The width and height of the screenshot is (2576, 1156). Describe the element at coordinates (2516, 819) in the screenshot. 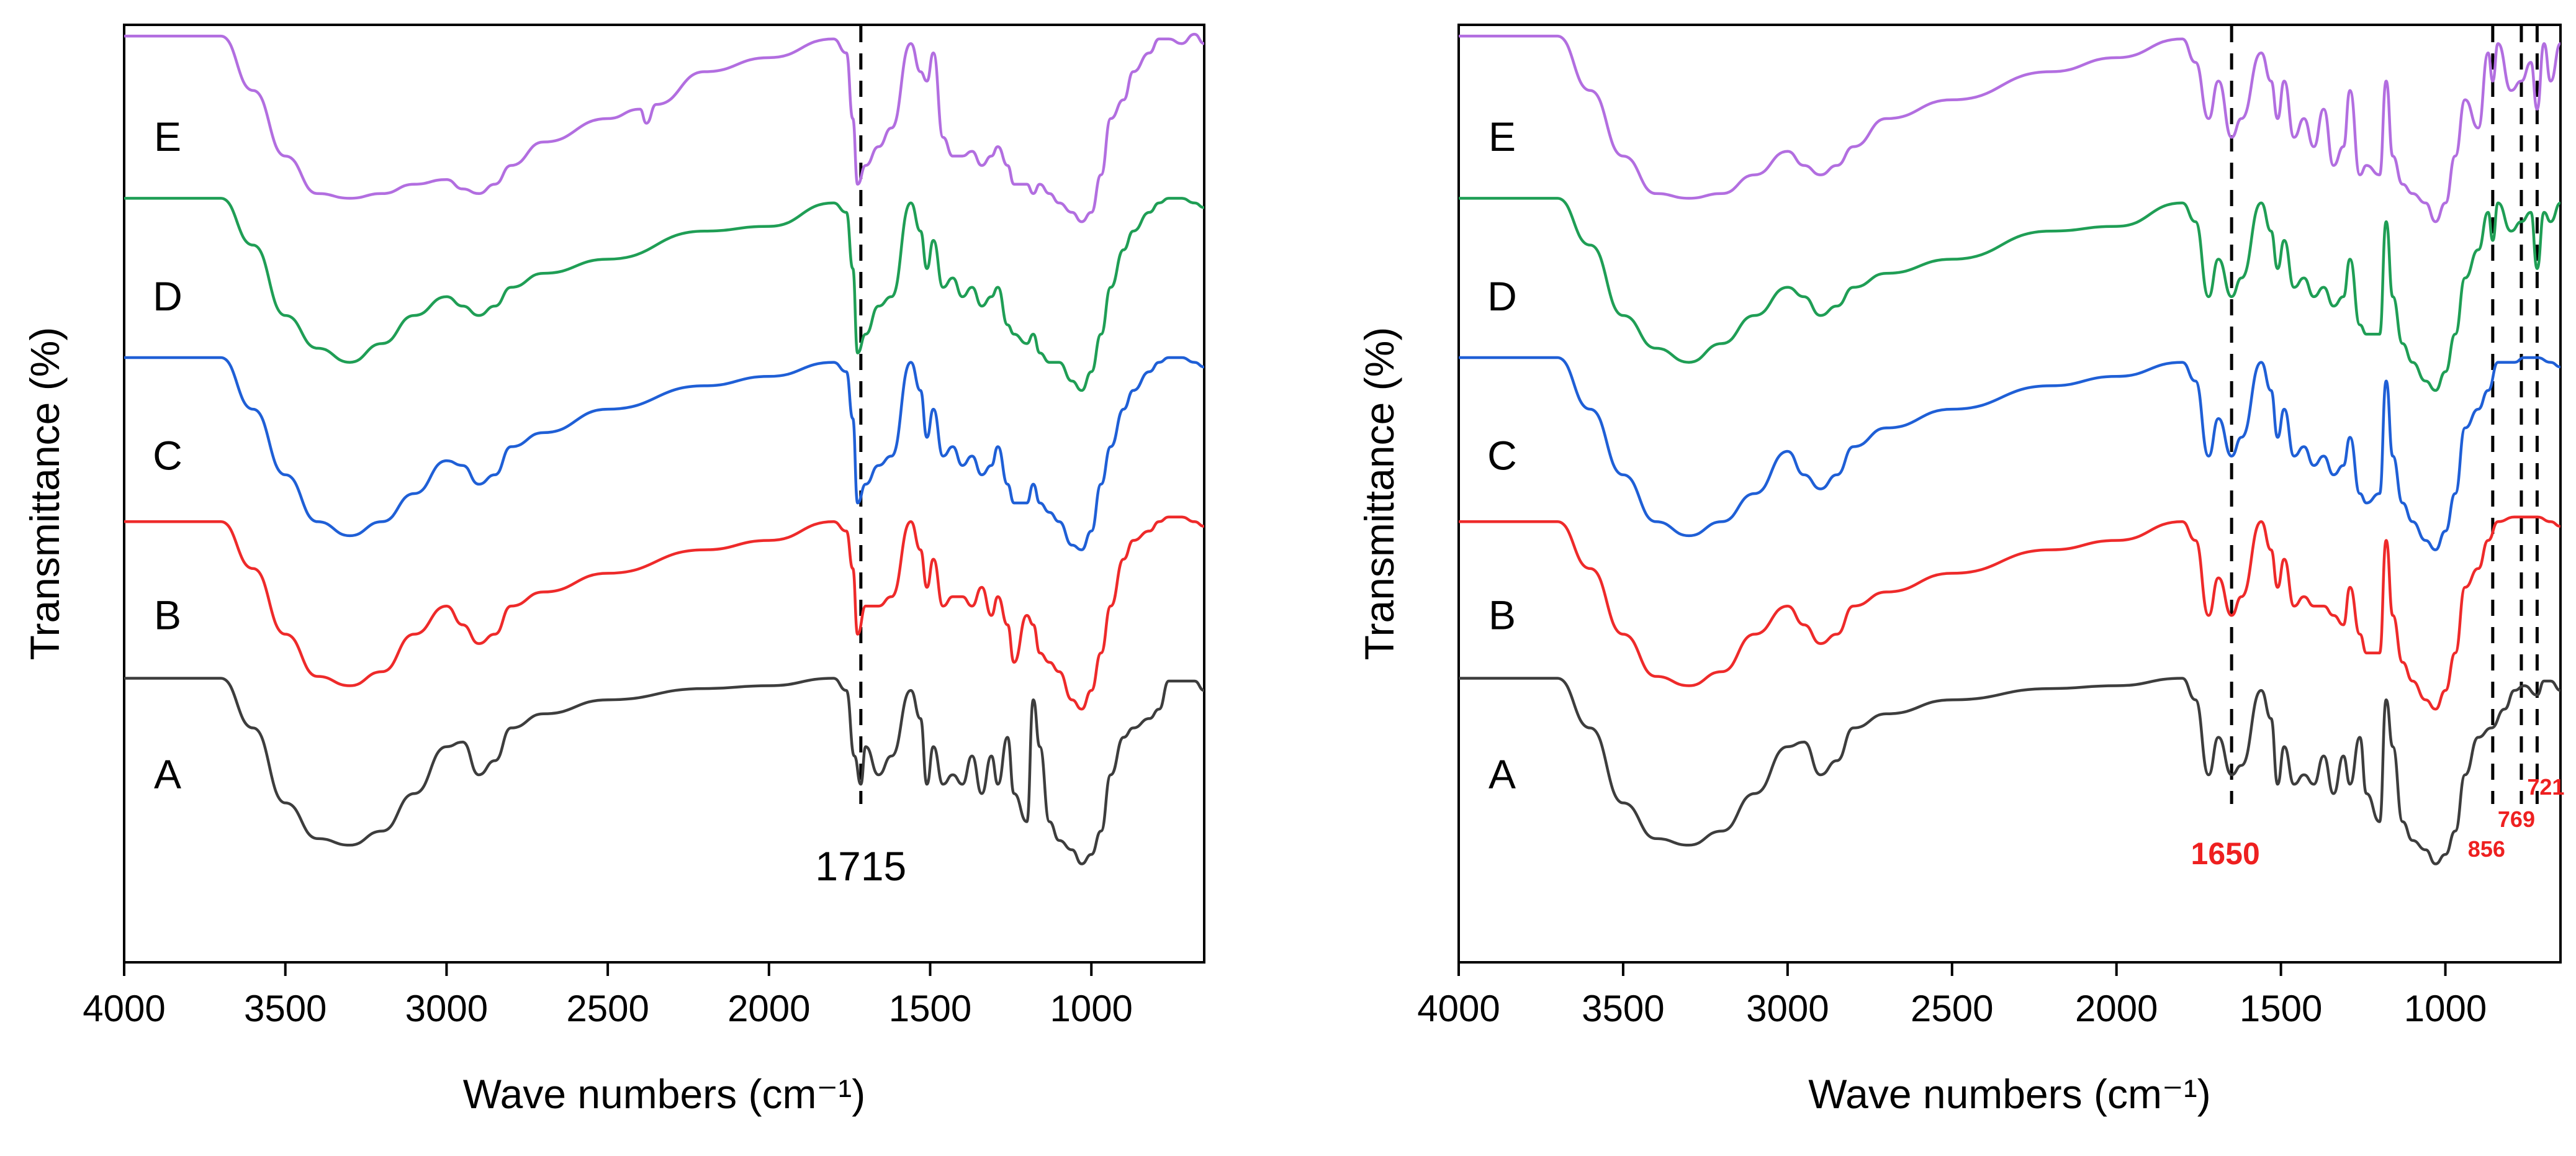

I see `reference-label: 769` at that location.